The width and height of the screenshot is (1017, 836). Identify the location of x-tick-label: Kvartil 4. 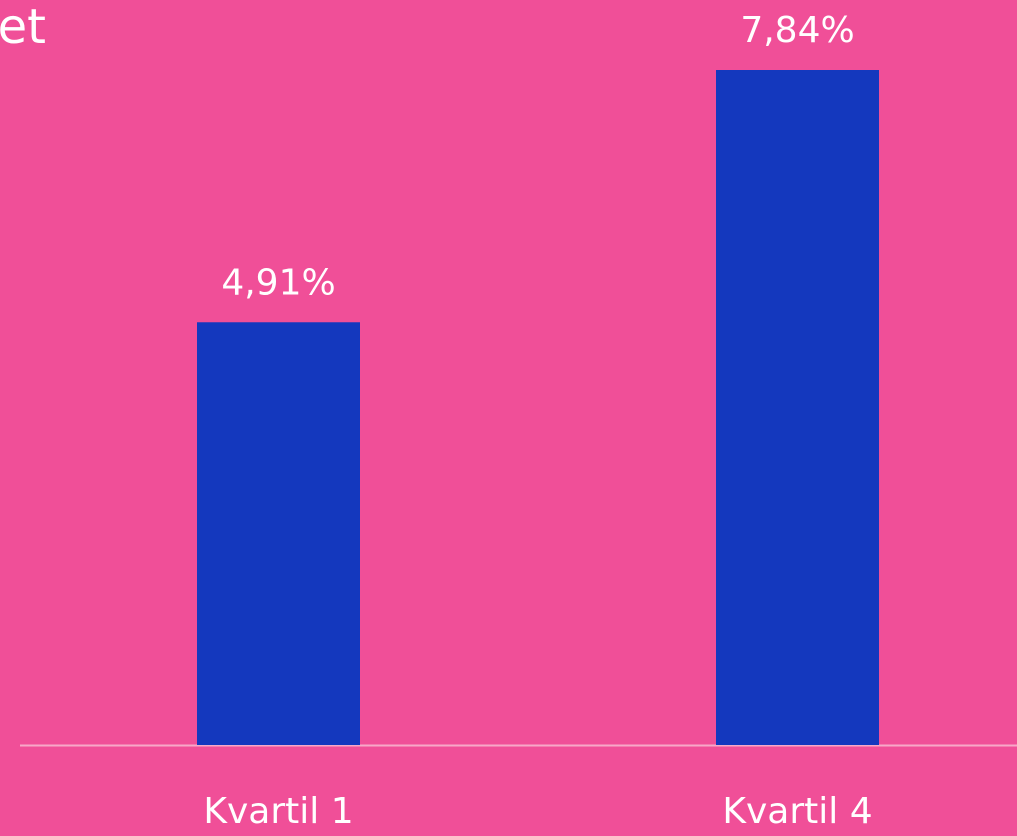
(797, 811).